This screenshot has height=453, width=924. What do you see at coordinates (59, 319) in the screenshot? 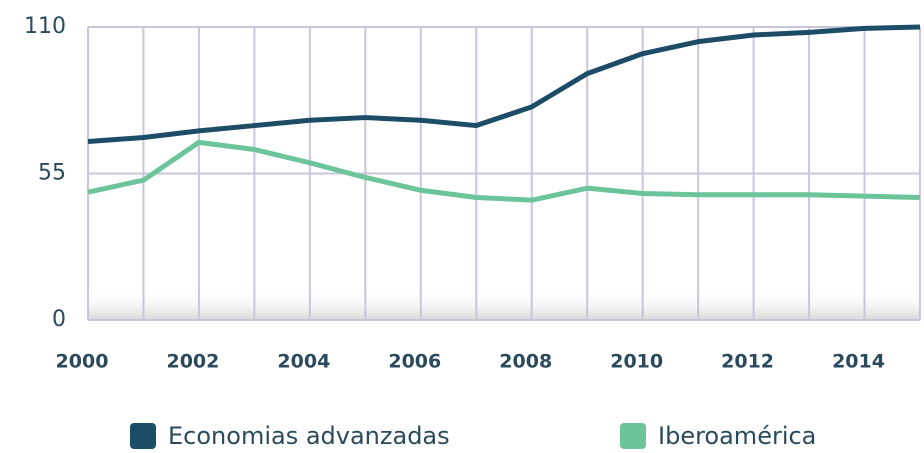
I see `y-tick-label: 0` at bounding box center [59, 319].